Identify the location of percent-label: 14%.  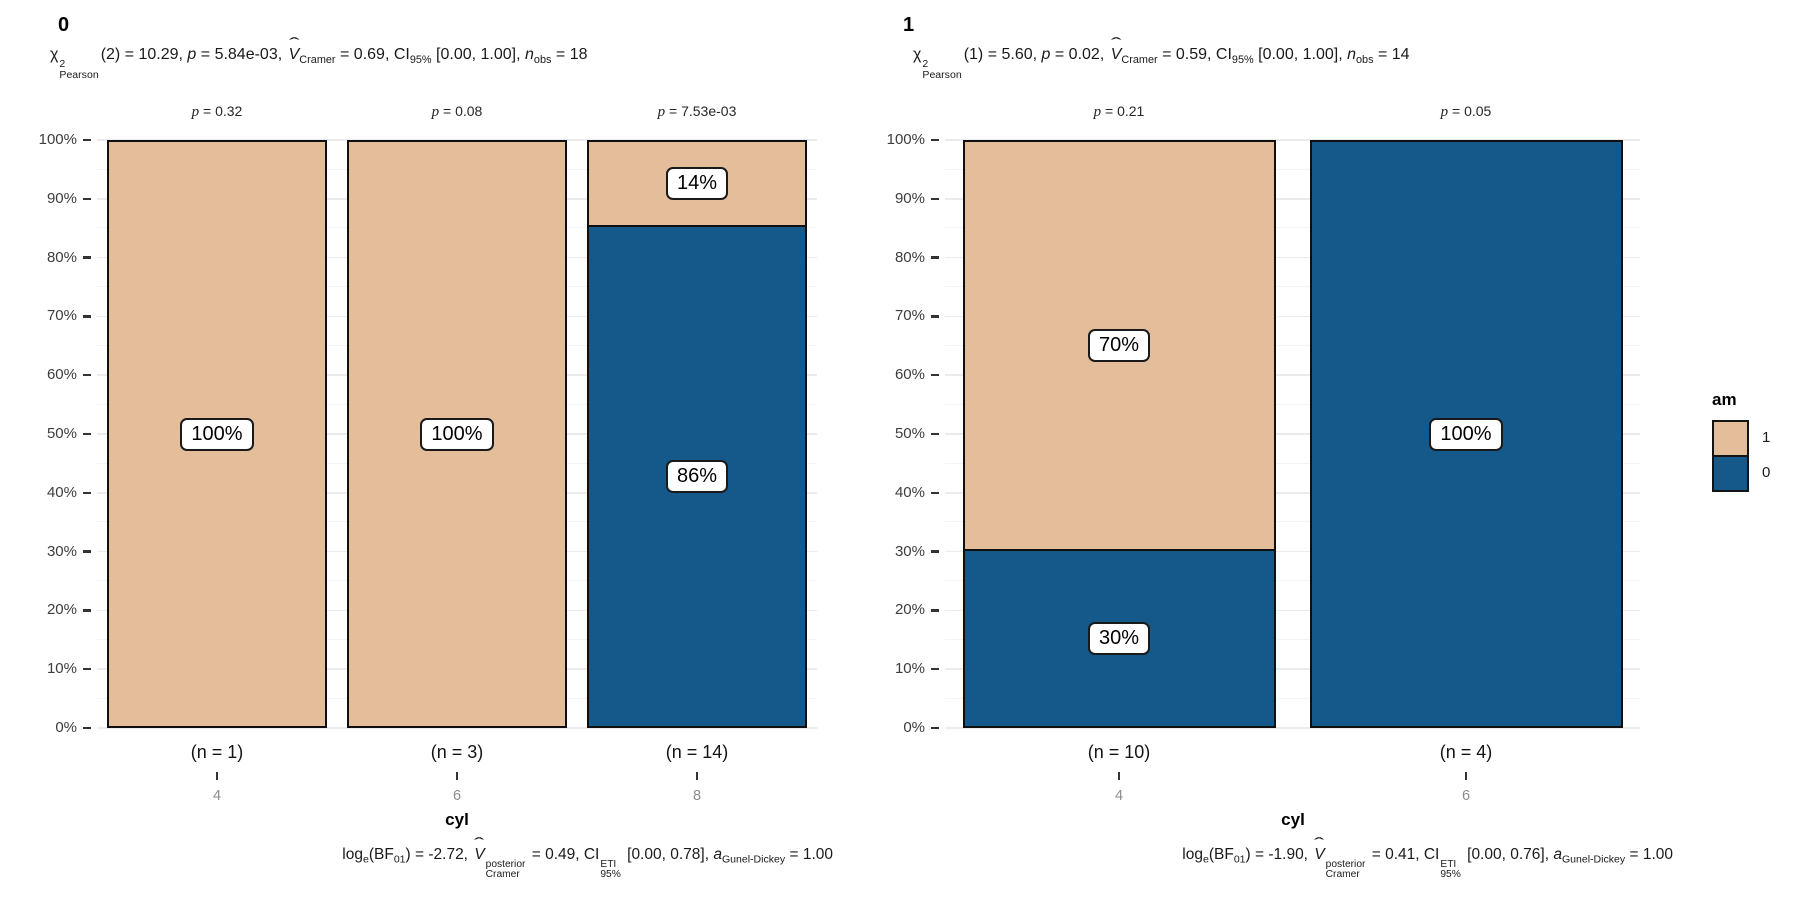
(697, 184).